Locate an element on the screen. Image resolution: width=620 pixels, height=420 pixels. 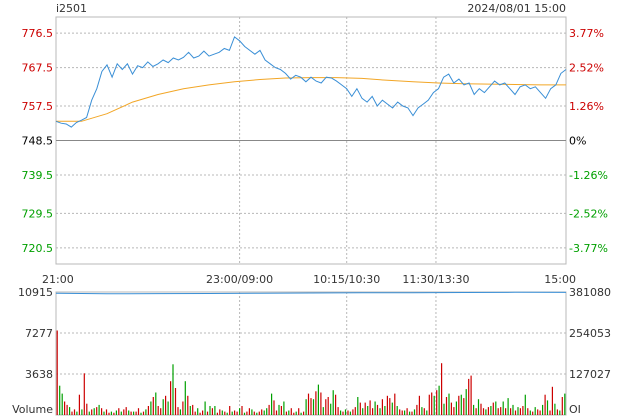
price-tick-label: 757.5 is located at coordinates (38, 106).